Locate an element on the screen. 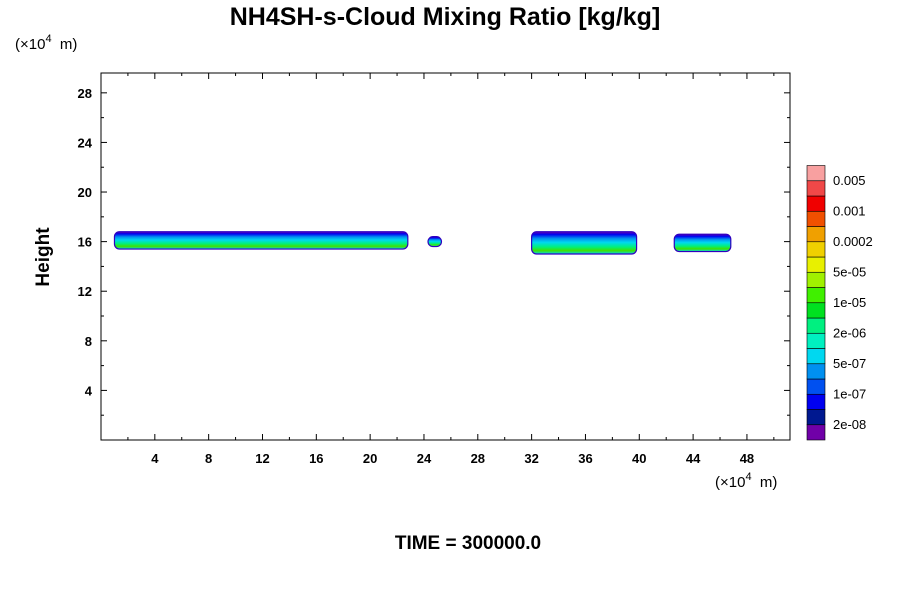  x-tick-label: 8 is located at coordinates (208, 458).